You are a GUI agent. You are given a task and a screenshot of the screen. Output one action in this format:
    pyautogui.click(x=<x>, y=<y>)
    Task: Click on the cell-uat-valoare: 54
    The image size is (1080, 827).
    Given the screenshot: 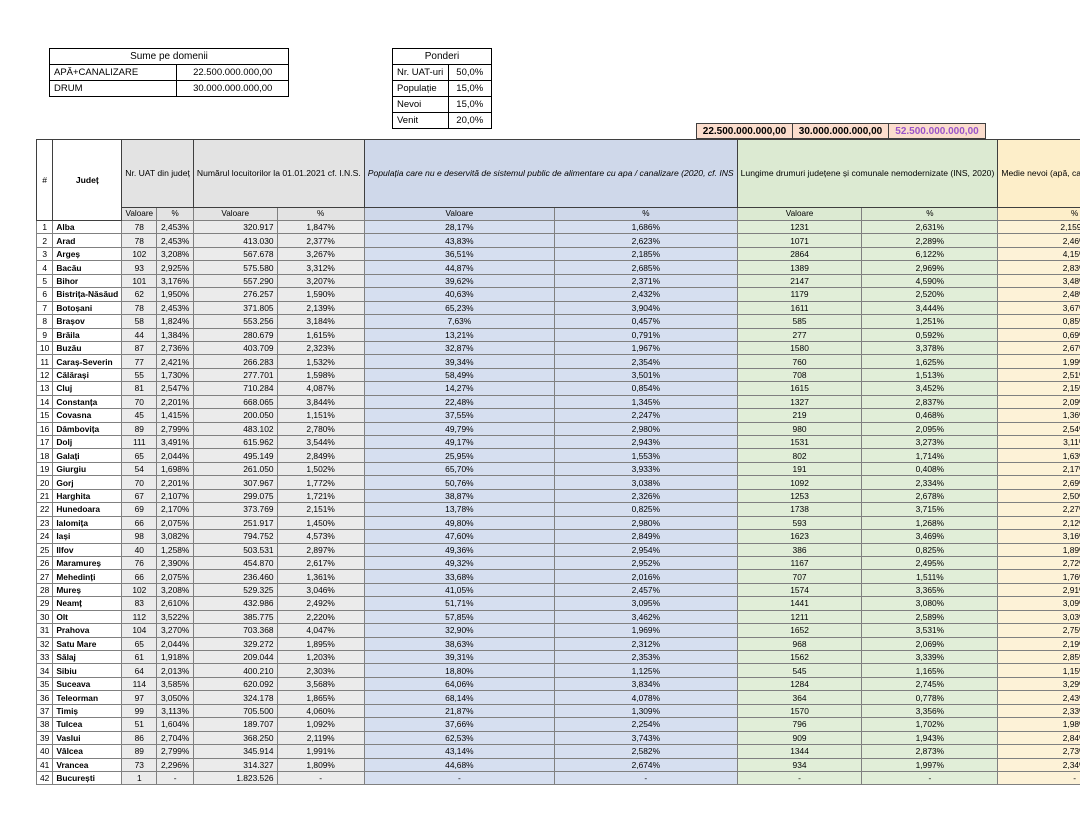 What is the action you would take?
    pyautogui.click(x=139, y=469)
    